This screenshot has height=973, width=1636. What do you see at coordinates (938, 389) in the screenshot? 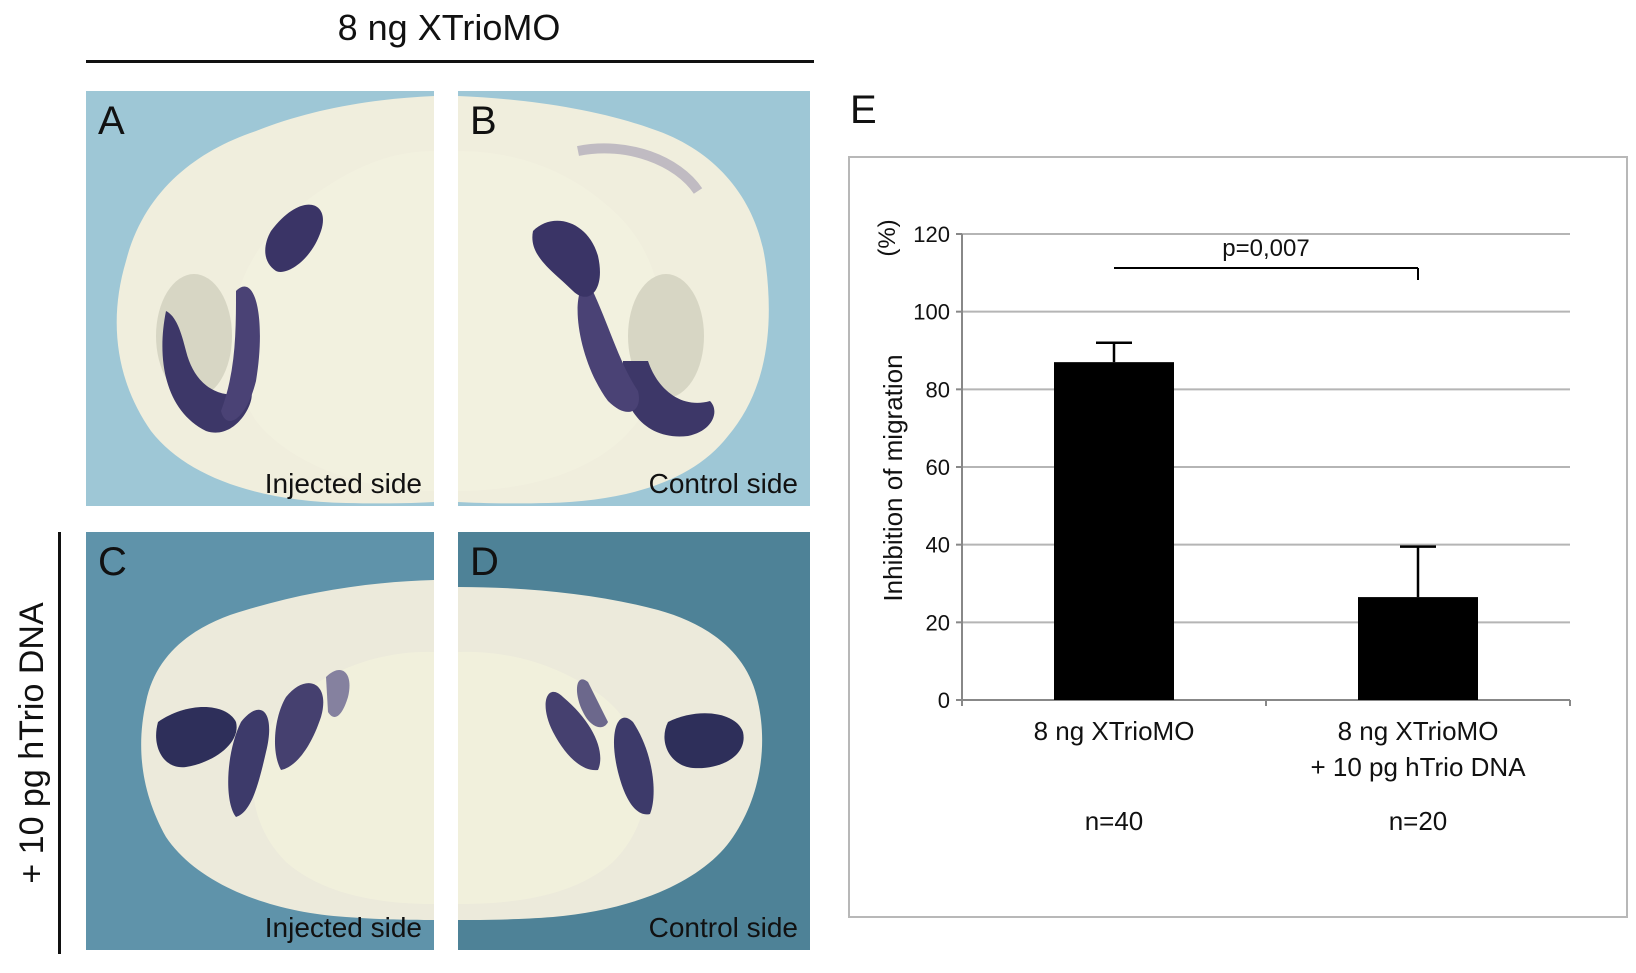
I see `y-tick-label: 80` at bounding box center [938, 389].